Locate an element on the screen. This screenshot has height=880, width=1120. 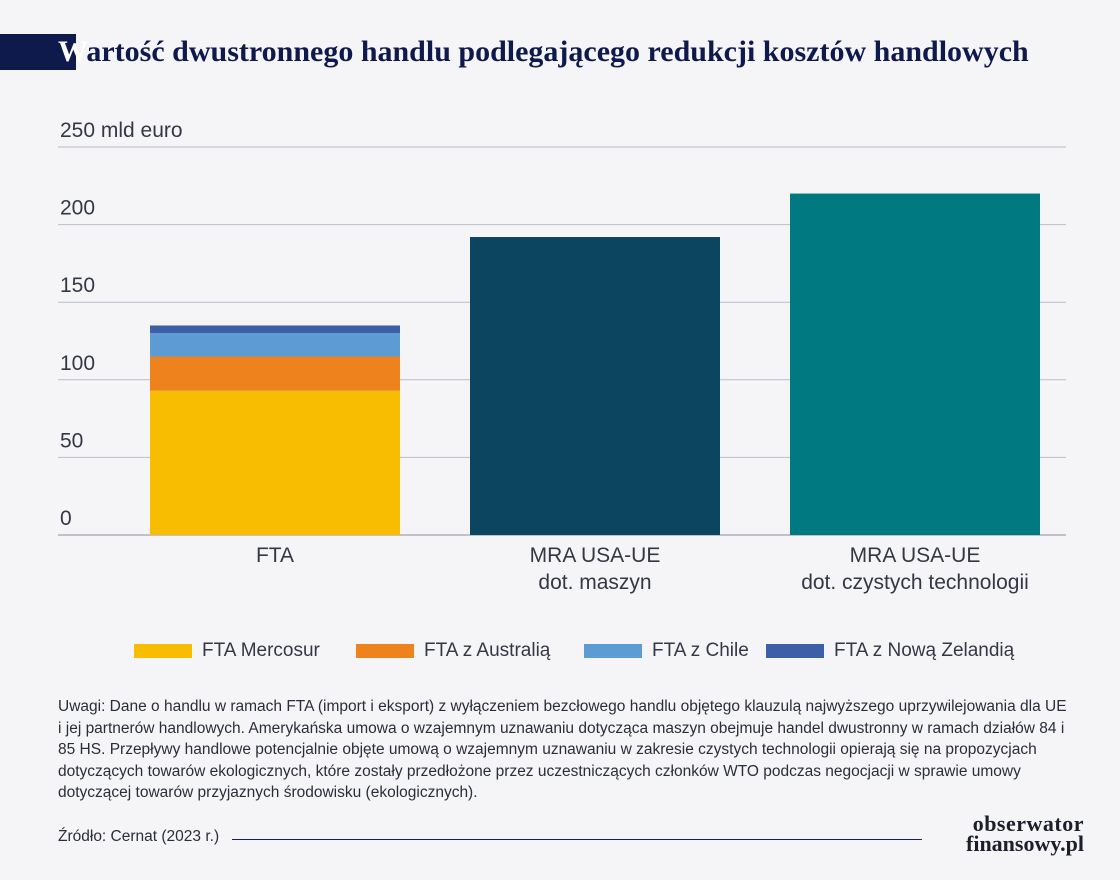
source-divider is located at coordinates (577, 839).